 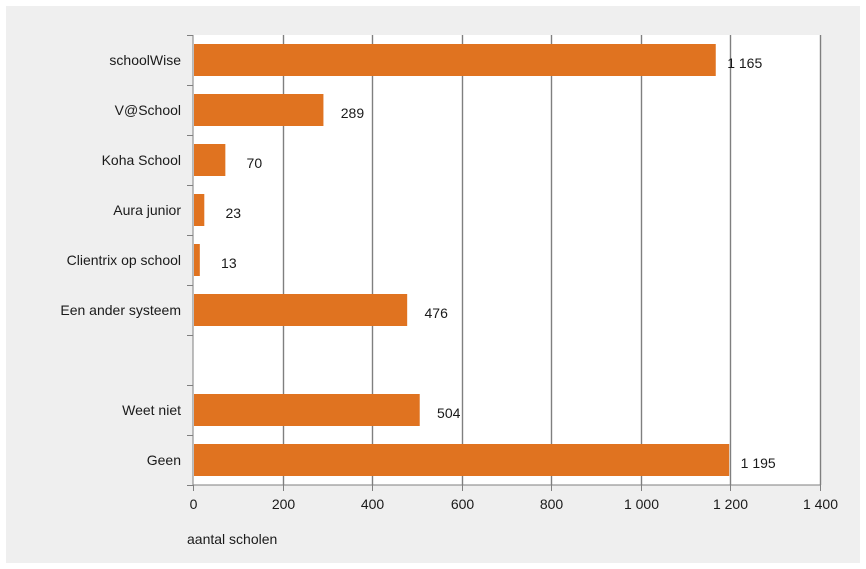 I want to click on category-label: Aura junior, so click(x=147, y=210).